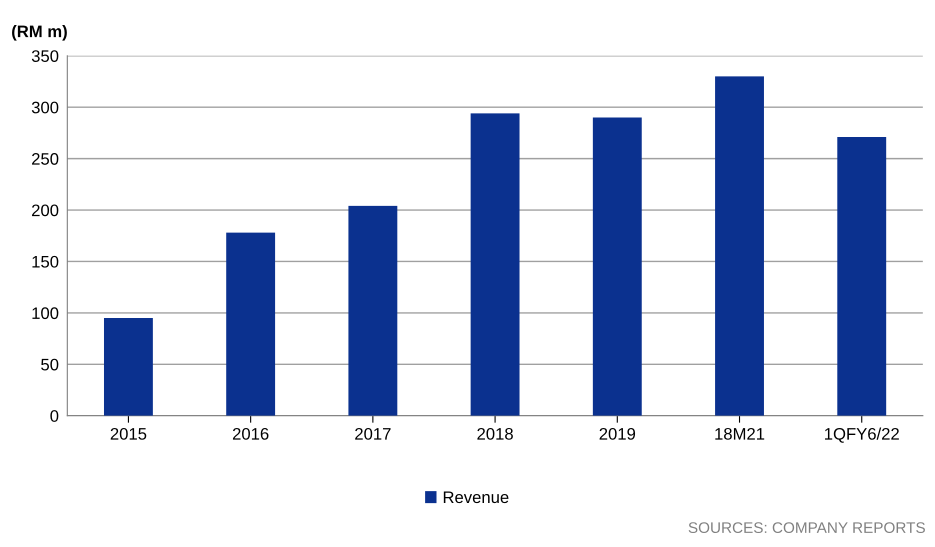 The height and width of the screenshot is (547, 935). What do you see at coordinates (45, 262) in the screenshot?
I see `y-tick-label: 150` at bounding box center [45, 262].